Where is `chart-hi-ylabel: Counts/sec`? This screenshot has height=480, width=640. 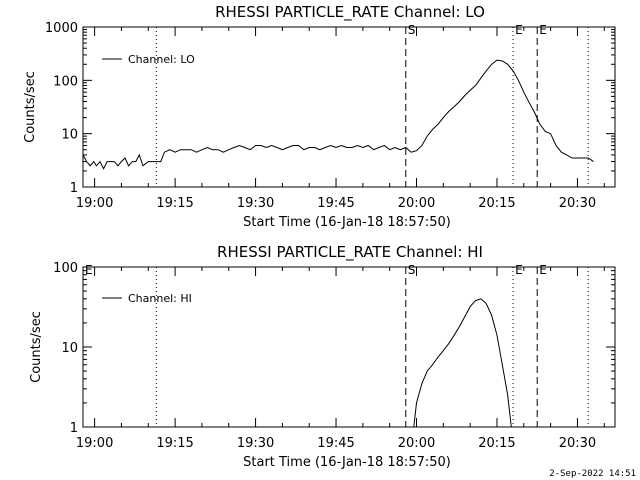 chart-hi-ylabel: Counts/sec is located at coordinates (36, 347).